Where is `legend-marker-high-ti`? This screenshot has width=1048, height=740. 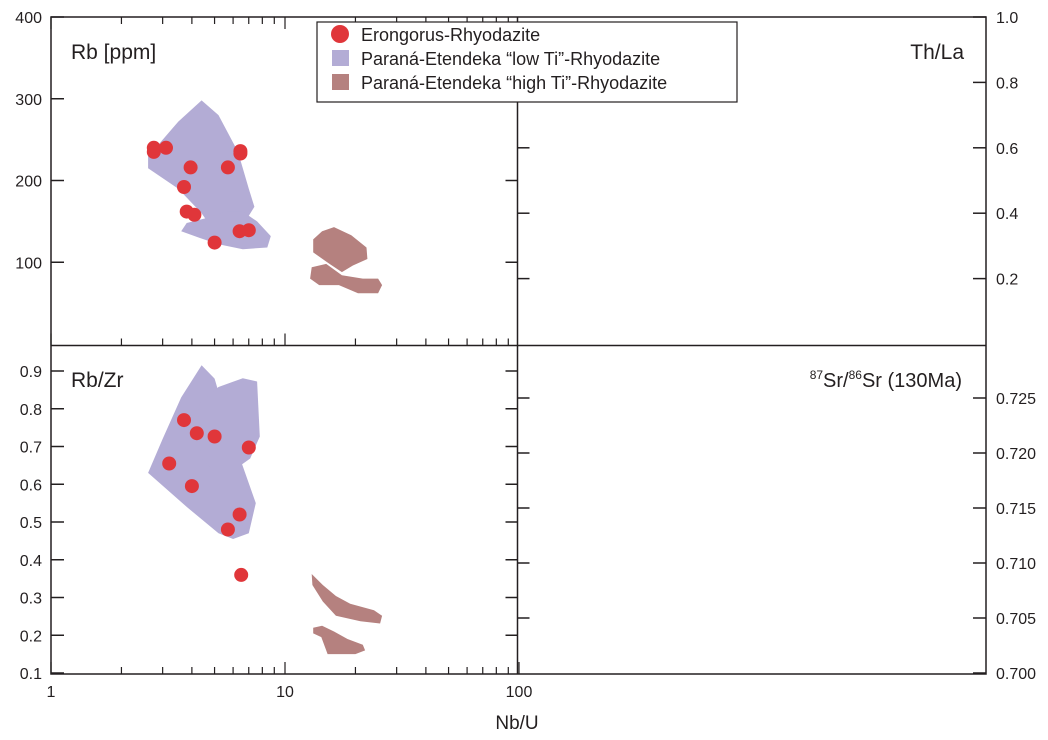
legend-marker-high-ti is located at coordinates (340, 82).